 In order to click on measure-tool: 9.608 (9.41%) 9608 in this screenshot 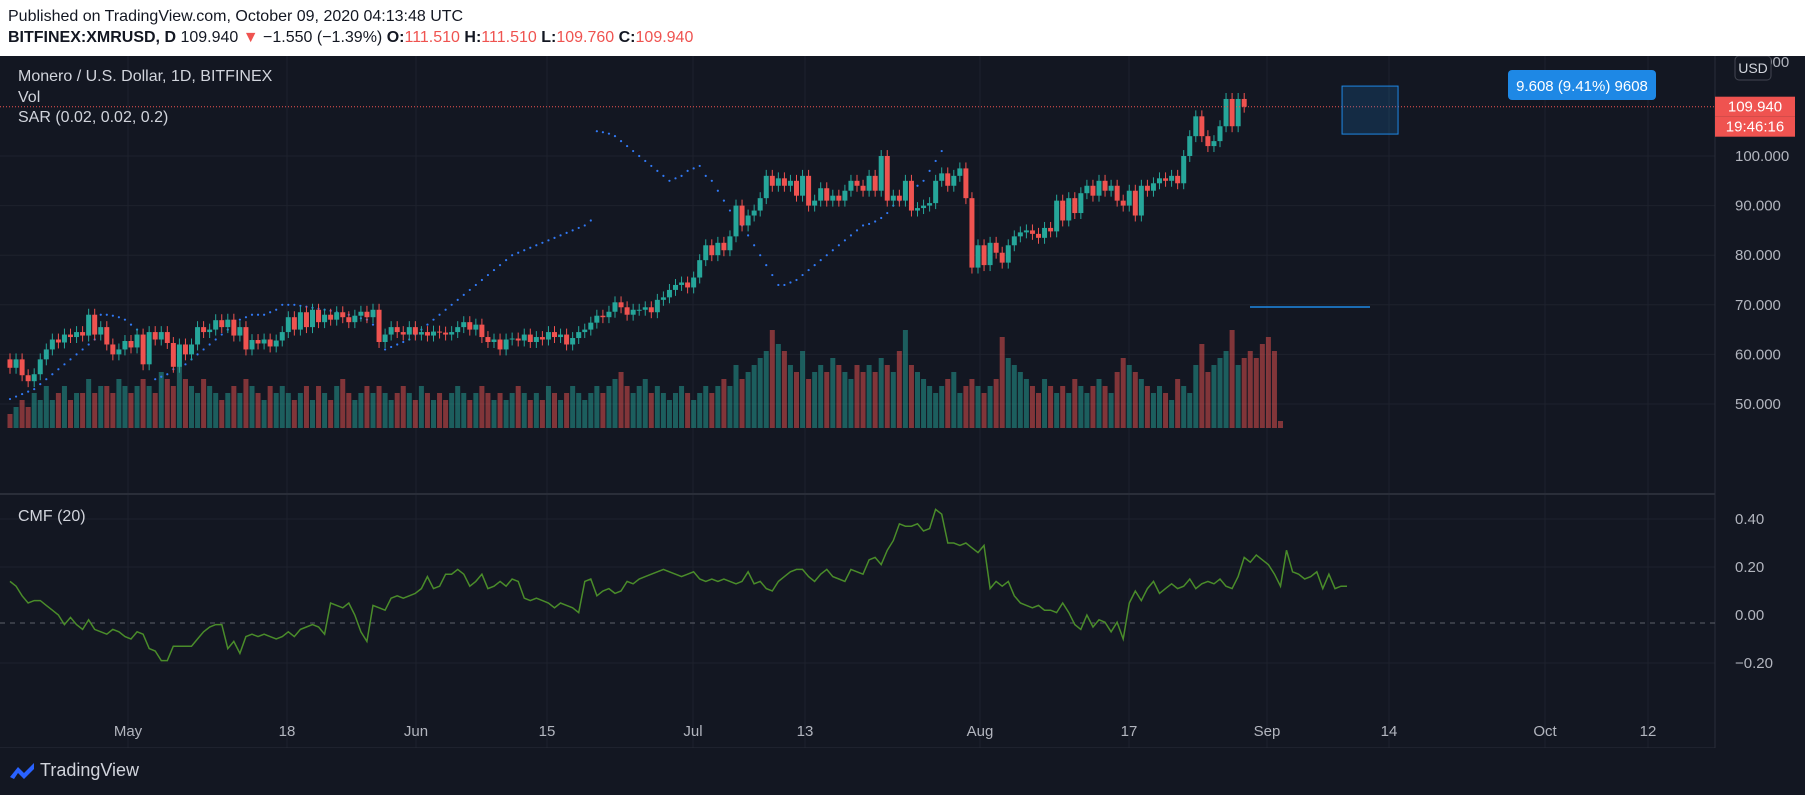, I will do `click(1498, 102)`.